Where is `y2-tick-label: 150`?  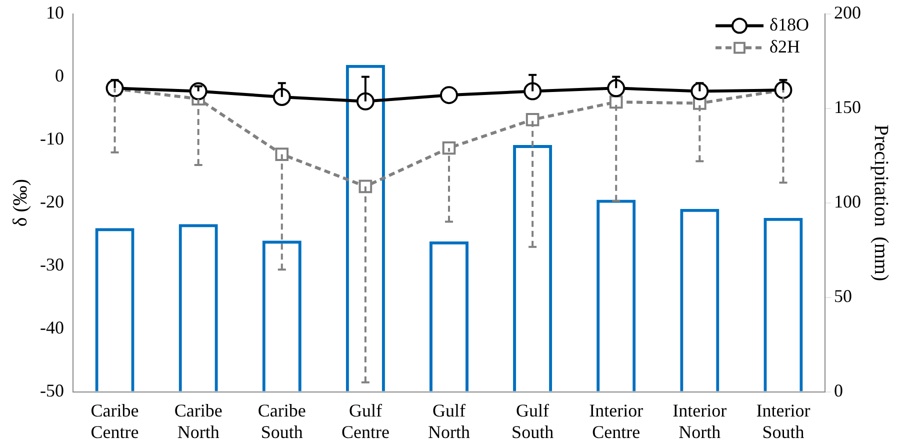
y2-tick-label: 150 is located at coordinates (847, 107).